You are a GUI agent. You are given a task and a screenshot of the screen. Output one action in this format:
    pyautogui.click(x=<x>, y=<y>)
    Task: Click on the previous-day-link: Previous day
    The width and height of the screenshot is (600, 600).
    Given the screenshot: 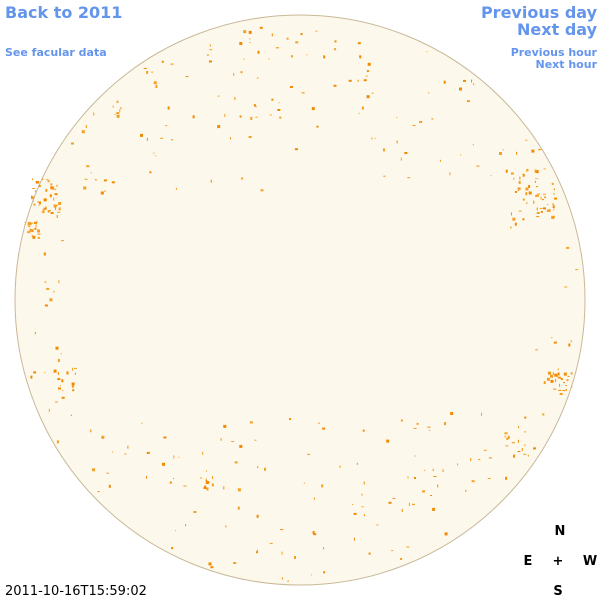 What is the action you would take?
    pyautogui.click(x=539, y=12)
    